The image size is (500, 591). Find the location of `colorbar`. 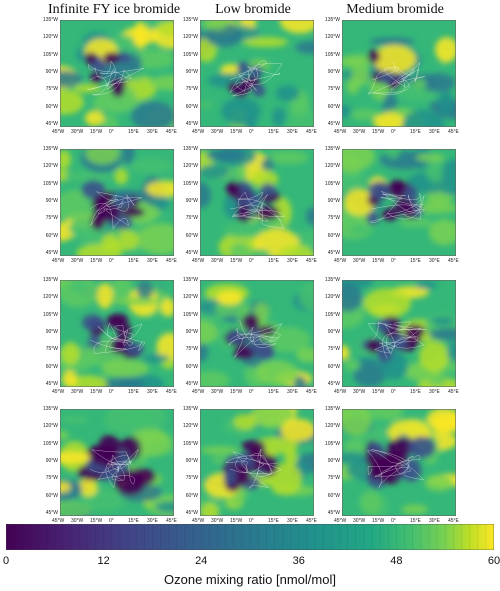

colorbar is located at coordinates (250, 537).